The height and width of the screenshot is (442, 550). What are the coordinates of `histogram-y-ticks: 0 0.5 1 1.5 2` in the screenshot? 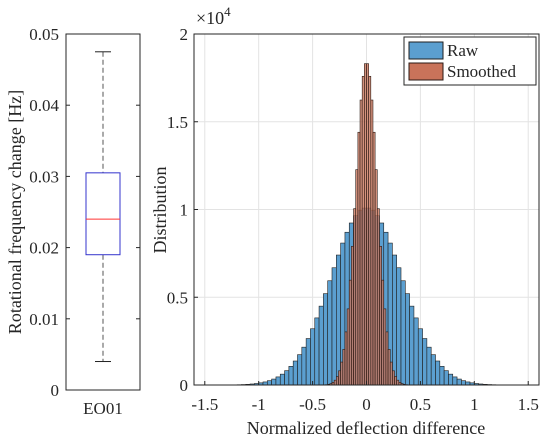 It's located at (182, 210).